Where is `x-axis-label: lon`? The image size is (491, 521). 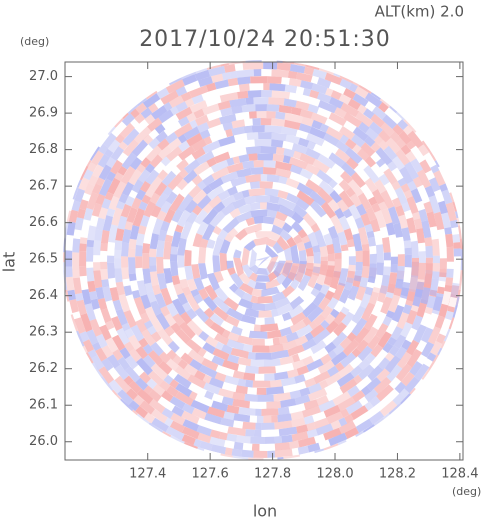
x-axis-label: lon is located at coordinates (265, 511).